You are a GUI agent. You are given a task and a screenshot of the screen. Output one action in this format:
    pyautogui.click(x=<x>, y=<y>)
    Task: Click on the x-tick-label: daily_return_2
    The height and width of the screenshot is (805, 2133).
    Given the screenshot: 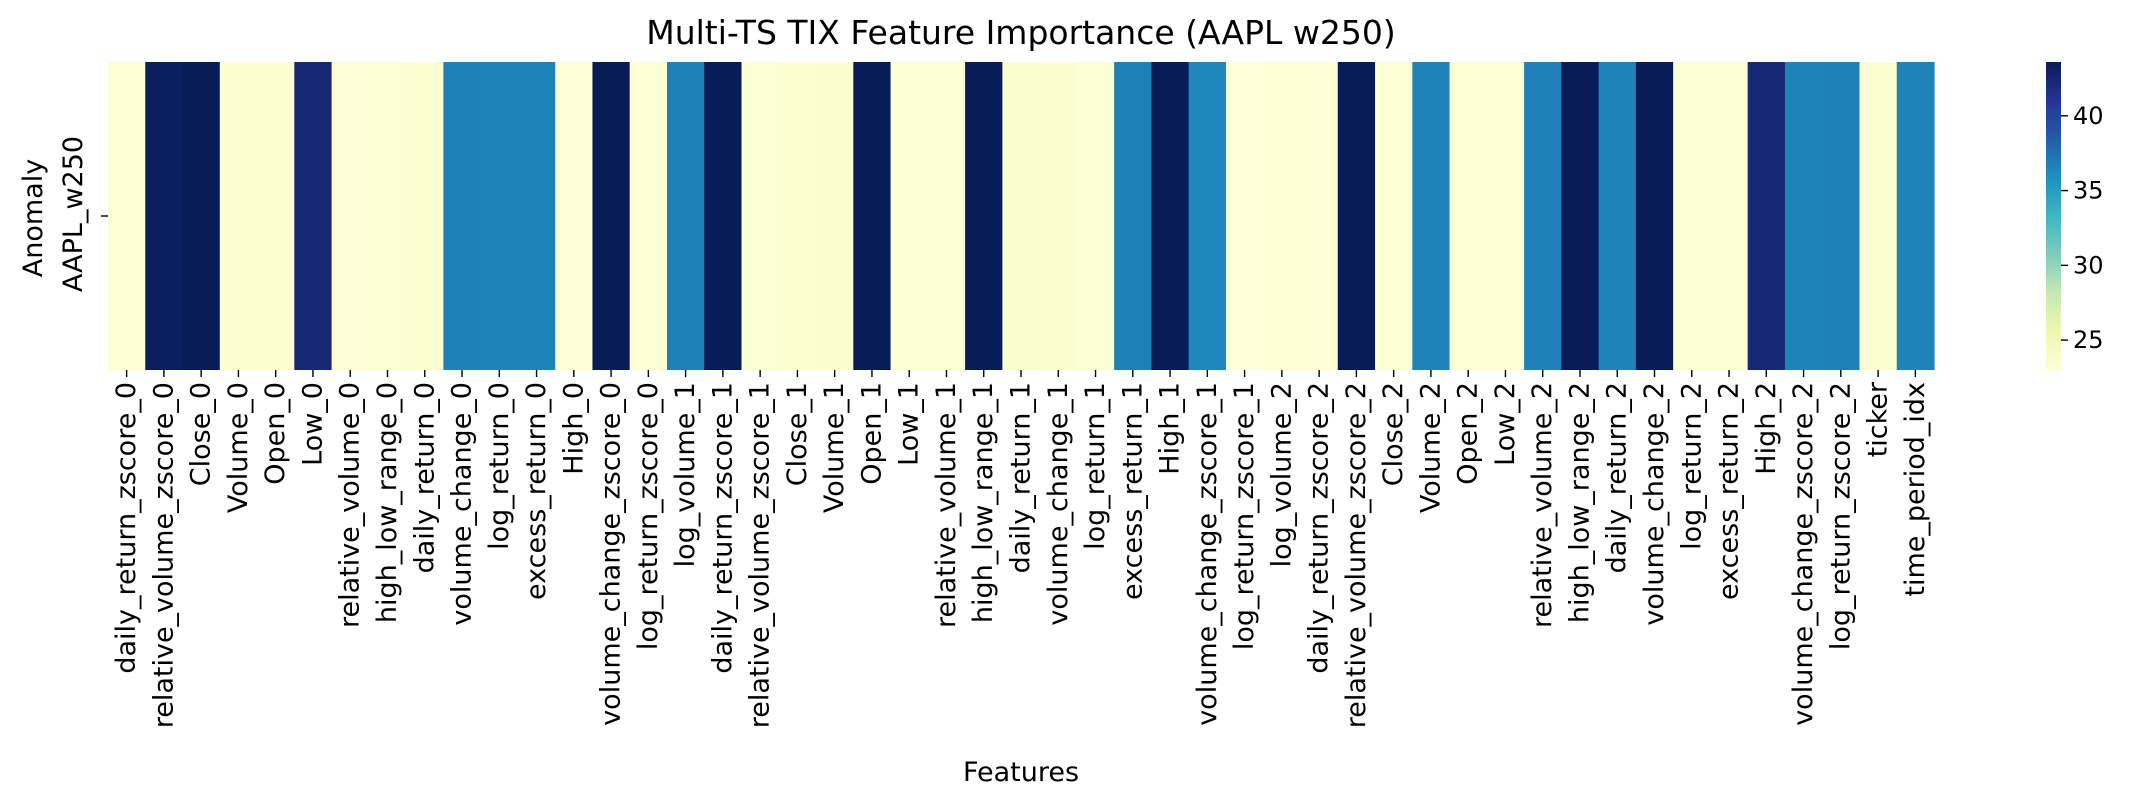 What is the action you would take?
    pyautogui.click(x=1617, y=477)
    